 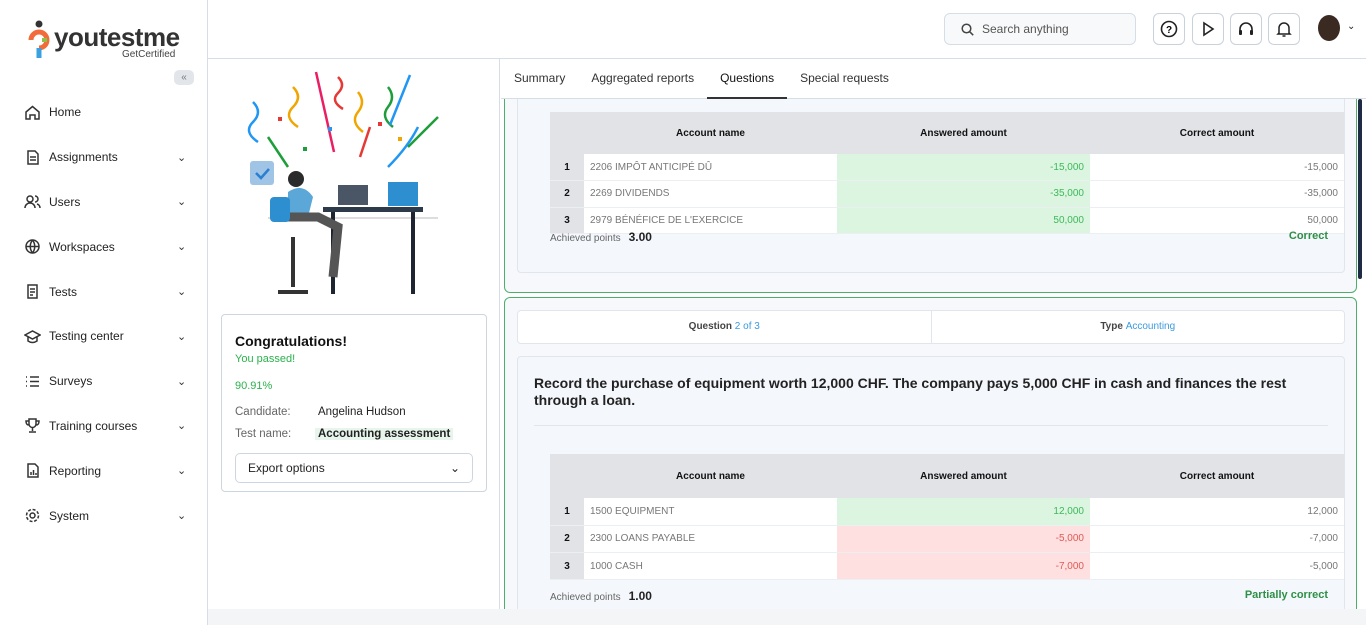 I want to click on logo-icon, so click(x=39, y=39).